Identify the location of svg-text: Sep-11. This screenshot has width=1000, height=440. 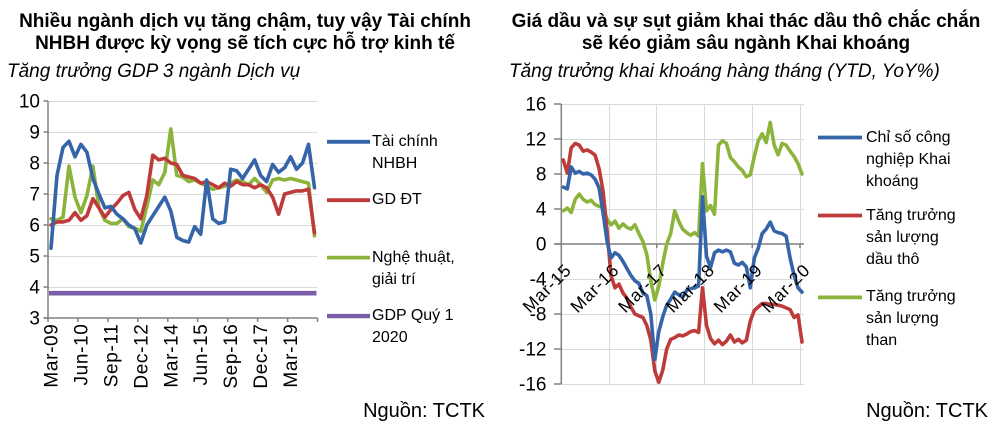
(111, 356).